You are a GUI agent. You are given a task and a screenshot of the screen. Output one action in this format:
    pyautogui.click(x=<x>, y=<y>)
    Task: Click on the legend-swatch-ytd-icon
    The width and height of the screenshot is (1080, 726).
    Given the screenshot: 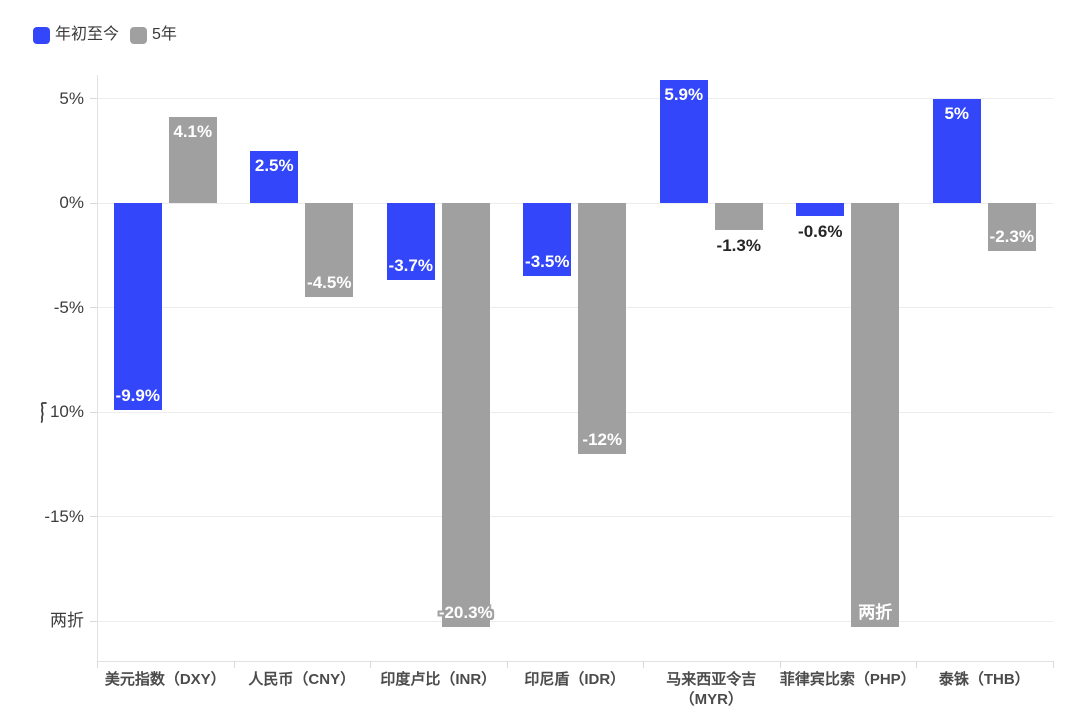 What is the action you would take?
    pyautogui.click(x=41, y=35)
    